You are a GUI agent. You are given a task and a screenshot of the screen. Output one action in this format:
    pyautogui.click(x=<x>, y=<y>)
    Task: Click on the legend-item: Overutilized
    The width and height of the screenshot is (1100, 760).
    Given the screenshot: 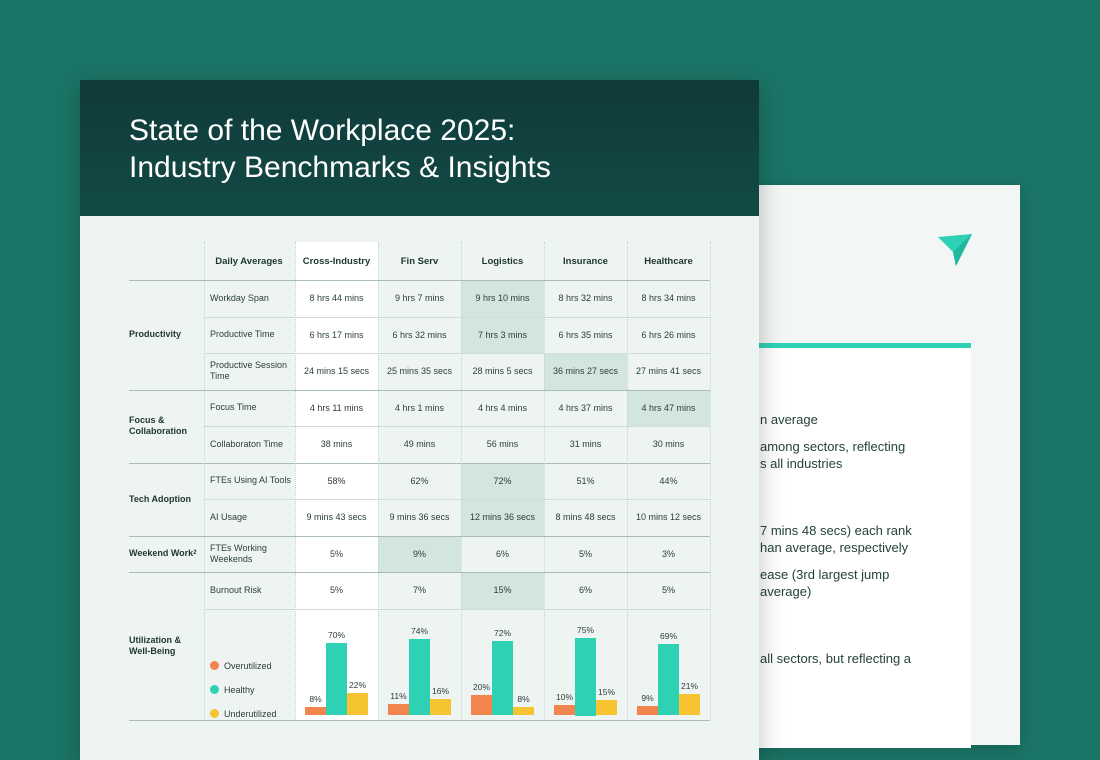 What is the action you would take?
    pyautogui.click(x=241, y=666)
    